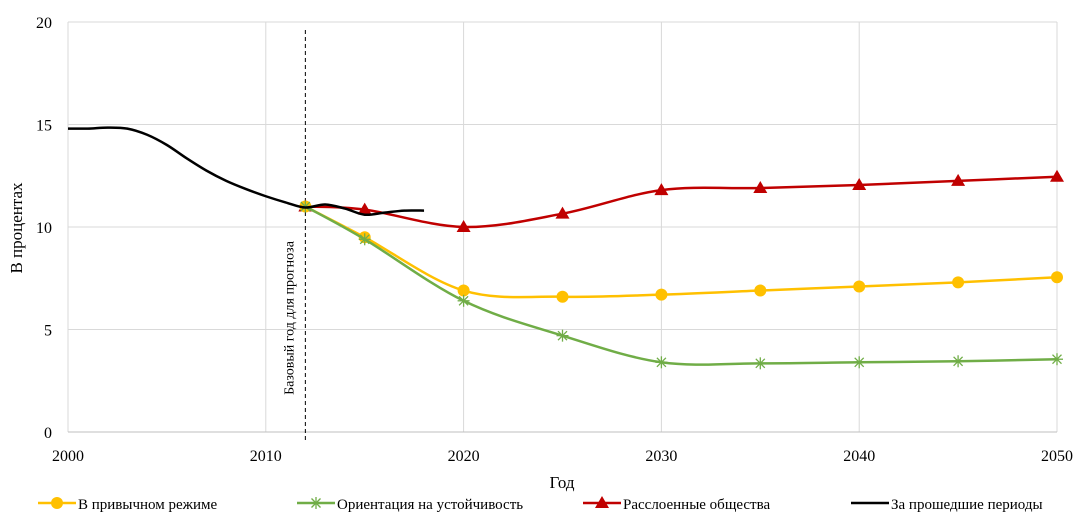 This screenshot has width=1079, height=515. Describe the element at coordinates (68, 456) in the screenshot. I see `x-tick-label: 2000` at that location.